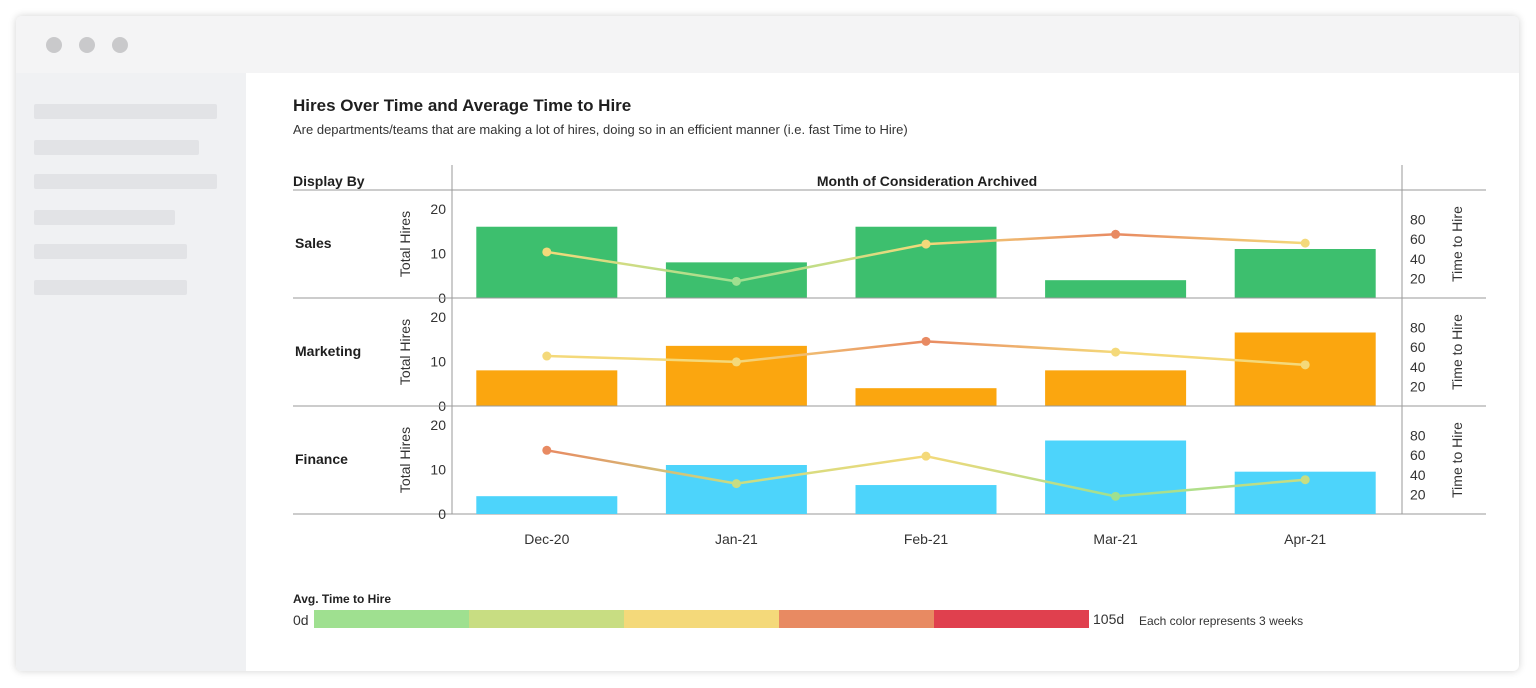  Describe the element at coordinates (54, 45) in the screenshot. I see `window-close-dot` at that location.